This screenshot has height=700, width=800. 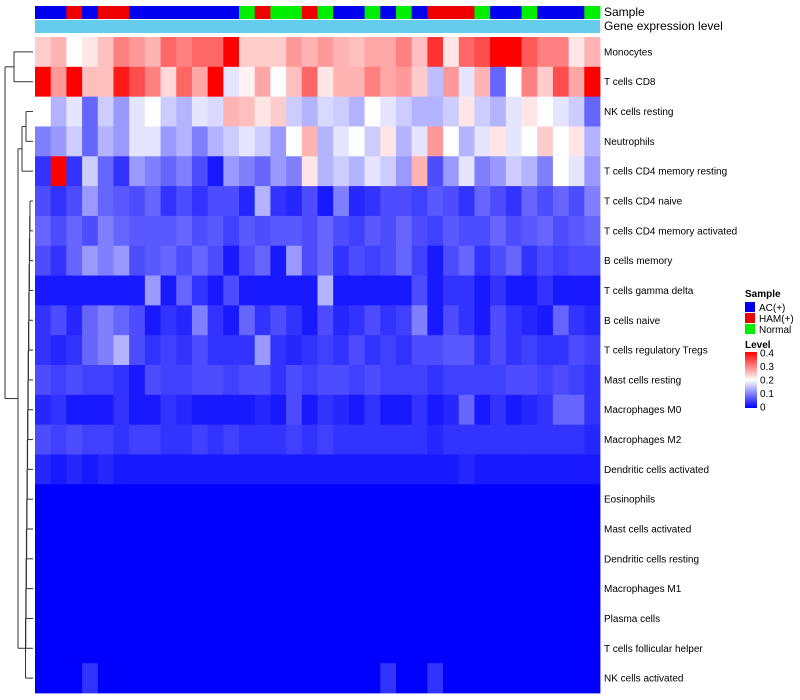 I want to click on annotation-label-gene-expression: Gene expression level, so click(x=663, y=26).